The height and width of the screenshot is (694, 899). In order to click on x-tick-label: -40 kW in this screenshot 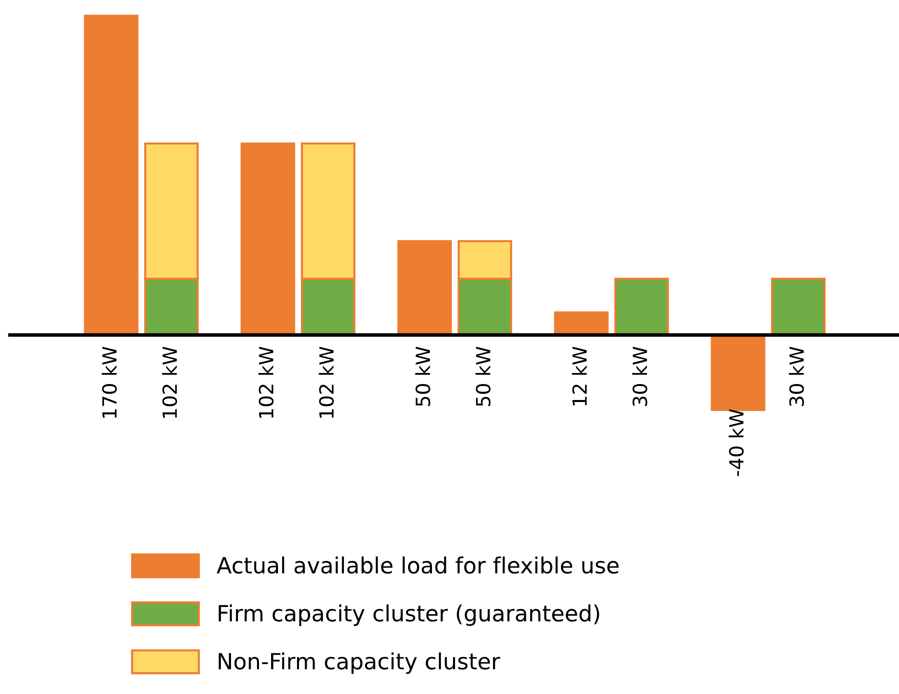, I will do `click(736, 442)`.